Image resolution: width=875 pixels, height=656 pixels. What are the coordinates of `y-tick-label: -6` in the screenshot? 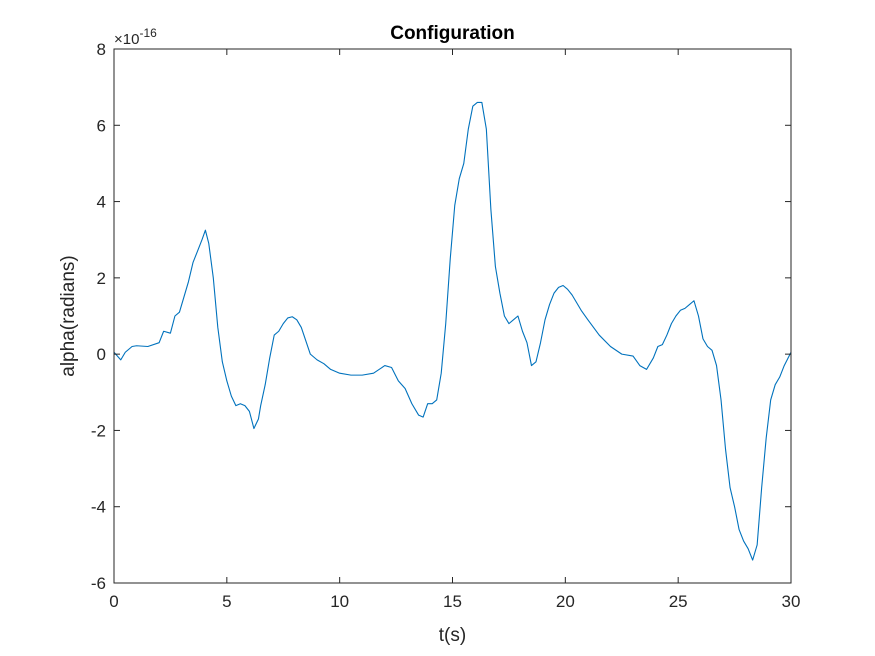 It's located at (98, 583).